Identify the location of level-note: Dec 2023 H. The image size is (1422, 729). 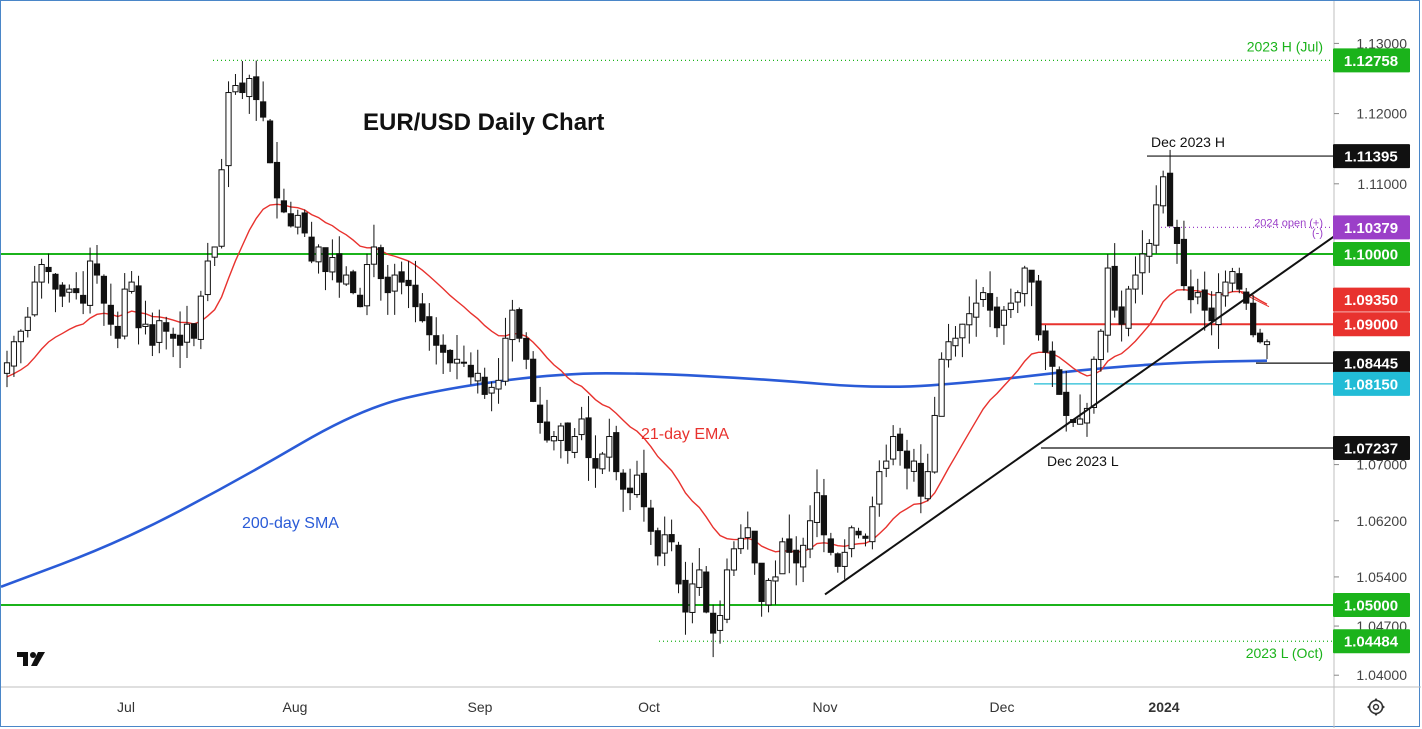
(1188, 142).